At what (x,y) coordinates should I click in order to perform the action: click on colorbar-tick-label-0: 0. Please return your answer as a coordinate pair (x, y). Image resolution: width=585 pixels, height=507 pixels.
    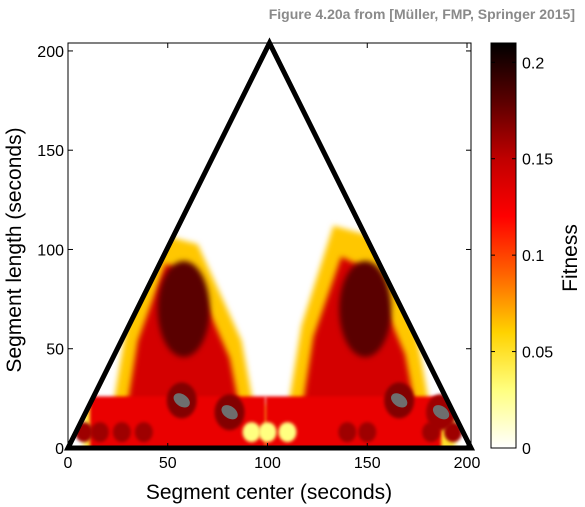
    Looking at the image, I should click on (526, 449).